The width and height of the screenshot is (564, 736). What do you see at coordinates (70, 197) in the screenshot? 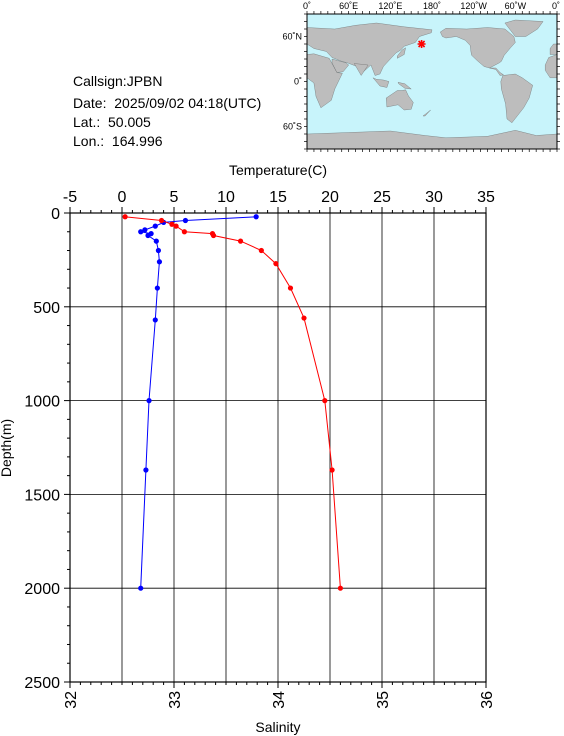
I see `top-axis-tick-label: -5` at bounding box center [70, 197].